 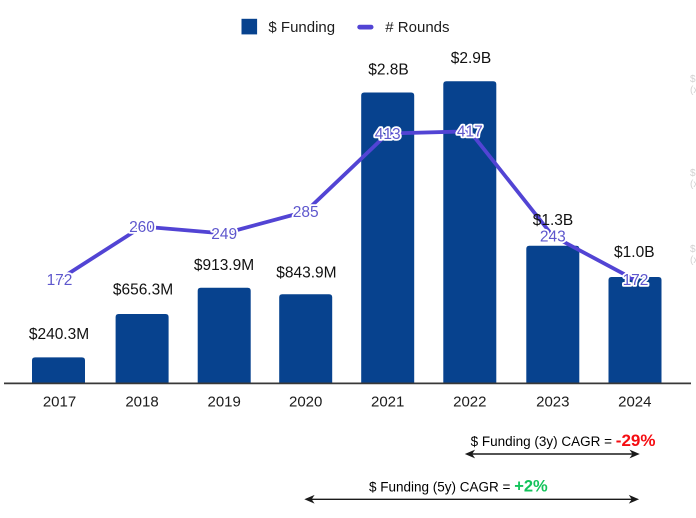 What do you see at coordinates (552, 402) in the screenshot?
I see `svg-text: 2023` at bounding box center [552, 402].